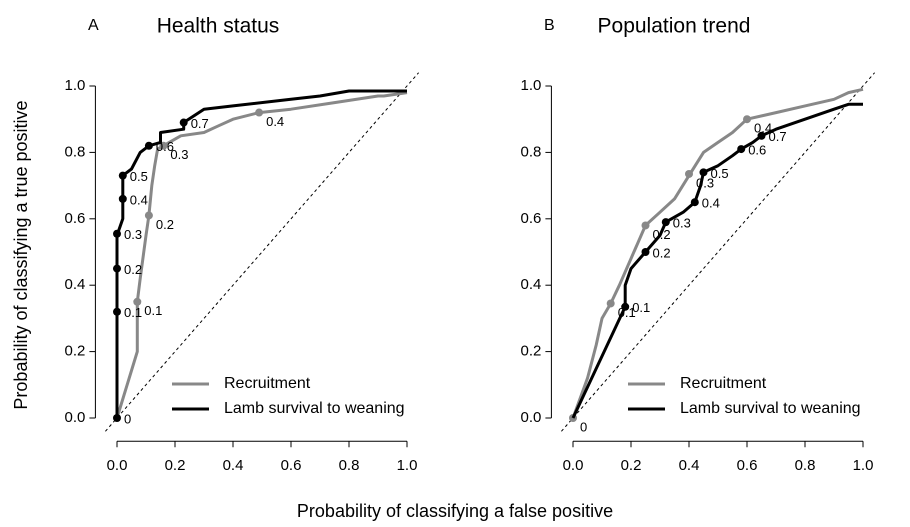  I want to click on panel-label: A, so click(93, 25).